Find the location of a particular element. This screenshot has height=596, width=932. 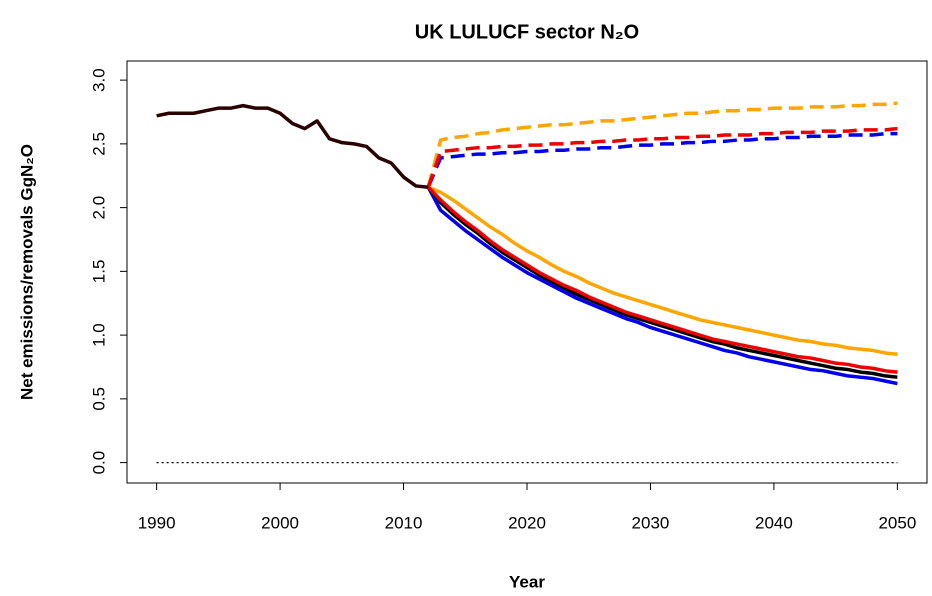

x-axis-label: Year is located at coordinates (527, 581).